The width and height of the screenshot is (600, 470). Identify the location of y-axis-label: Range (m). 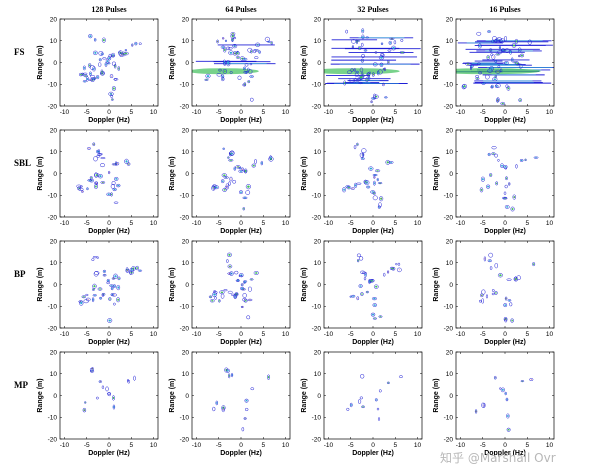
(172, 173).